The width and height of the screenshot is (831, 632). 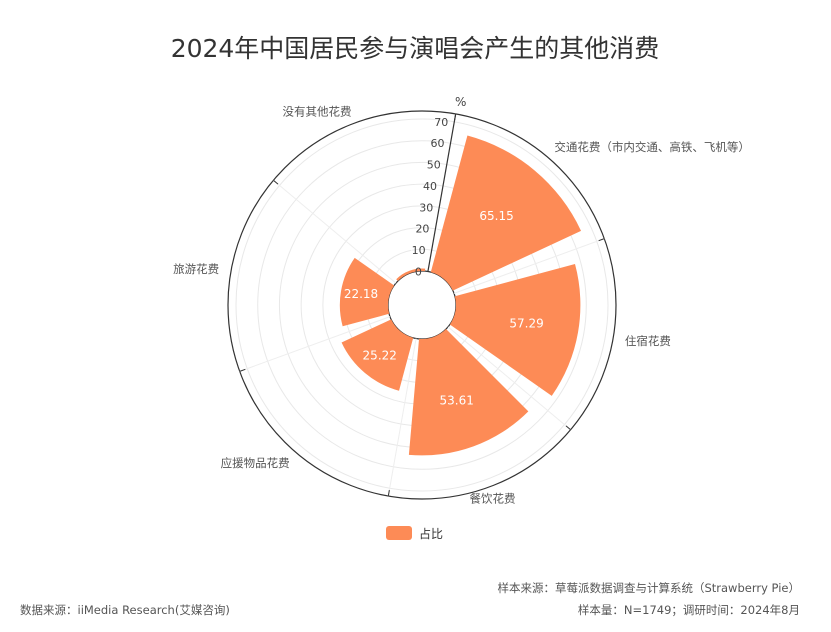 I want to click on radial-tick-label: 60, so click(x=438, y=143).